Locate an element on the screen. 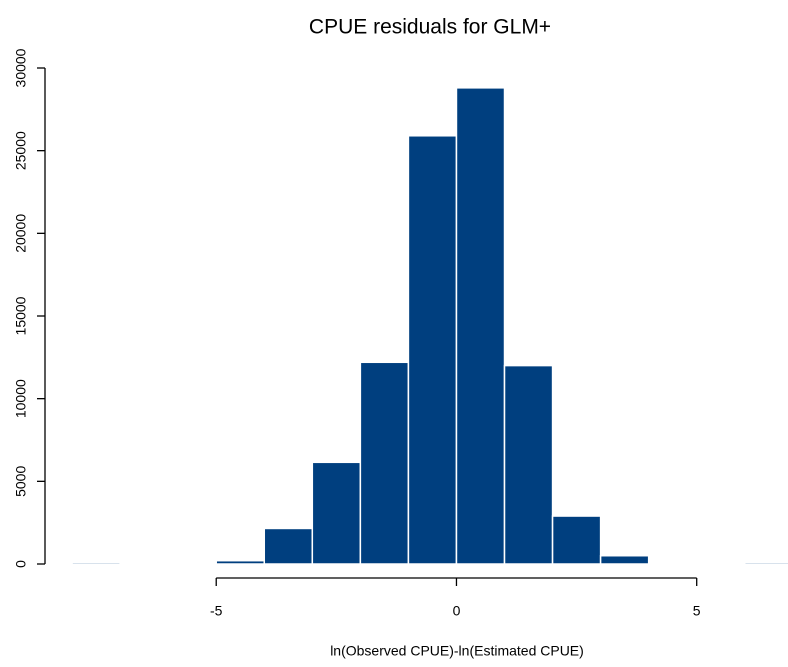 Image resolution: width=788 pixels, height=667 pixels. x-axis-label: ln(Observed CPUE)-ln(Estimated CPUE) is located at coordinates (457, 651).